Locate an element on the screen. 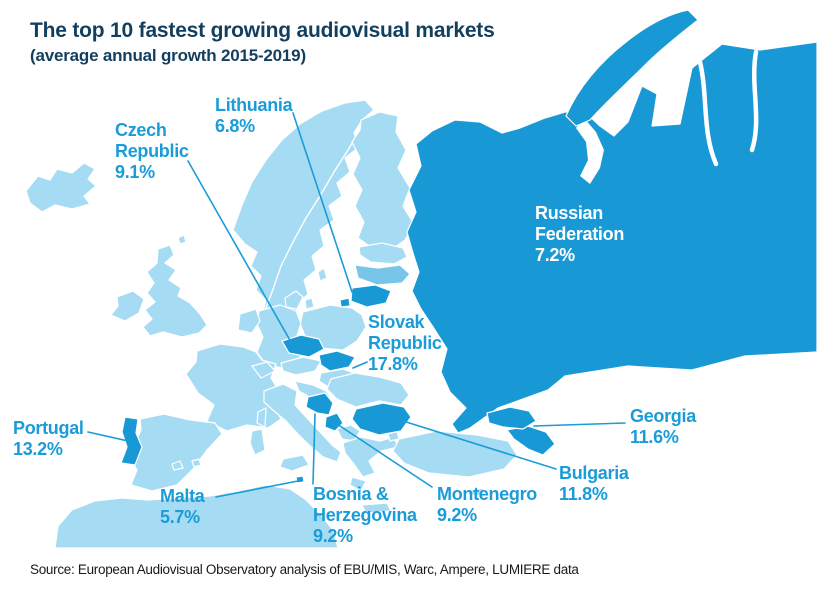 The image size is (817, 591). country-name: Bosnia & Herzegovina is located at coordinates (365, 504).